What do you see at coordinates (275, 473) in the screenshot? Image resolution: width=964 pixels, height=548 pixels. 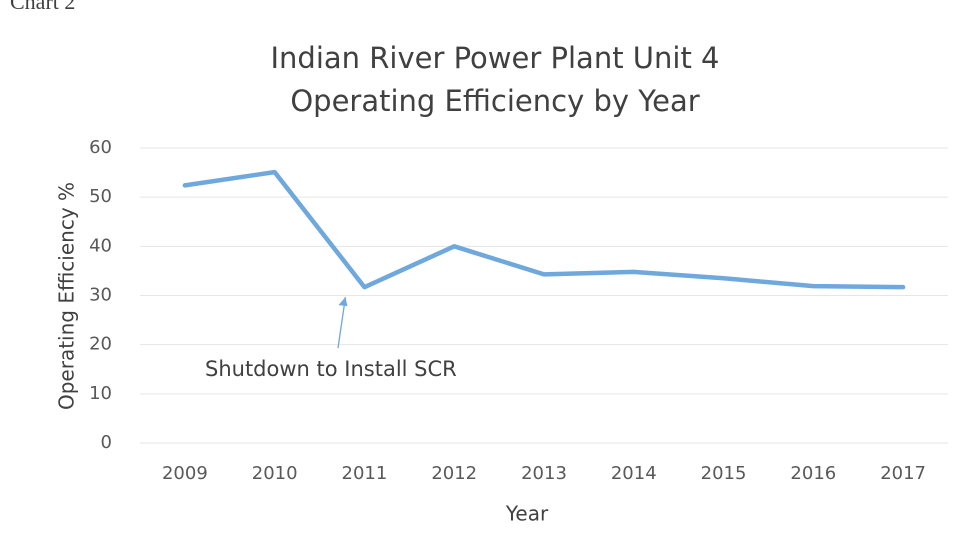 I see `x-tick-label: 2010` at bounding box center [275, 473].